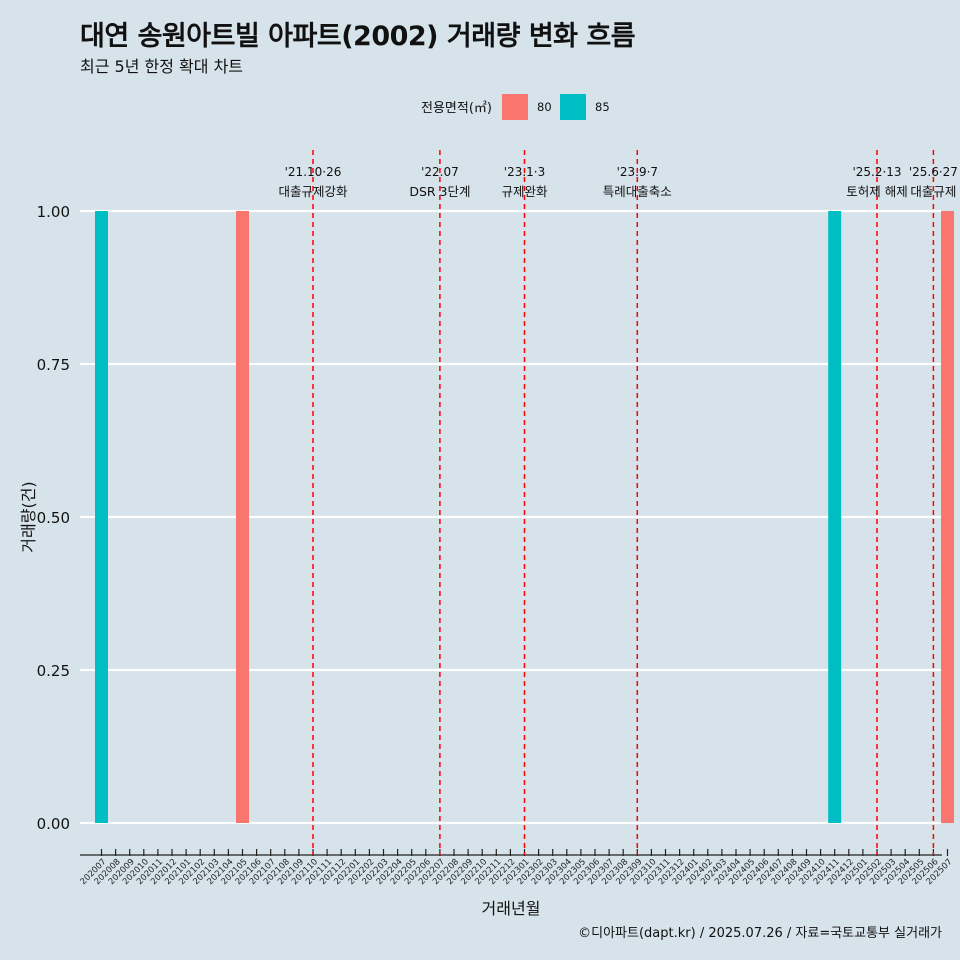 This screenshot has height=960, width=960. What do you see at coordinates (313, 191) in the screenshot?
I see `event-name-label: 대출규제강화` at bounding box center [313, 191].